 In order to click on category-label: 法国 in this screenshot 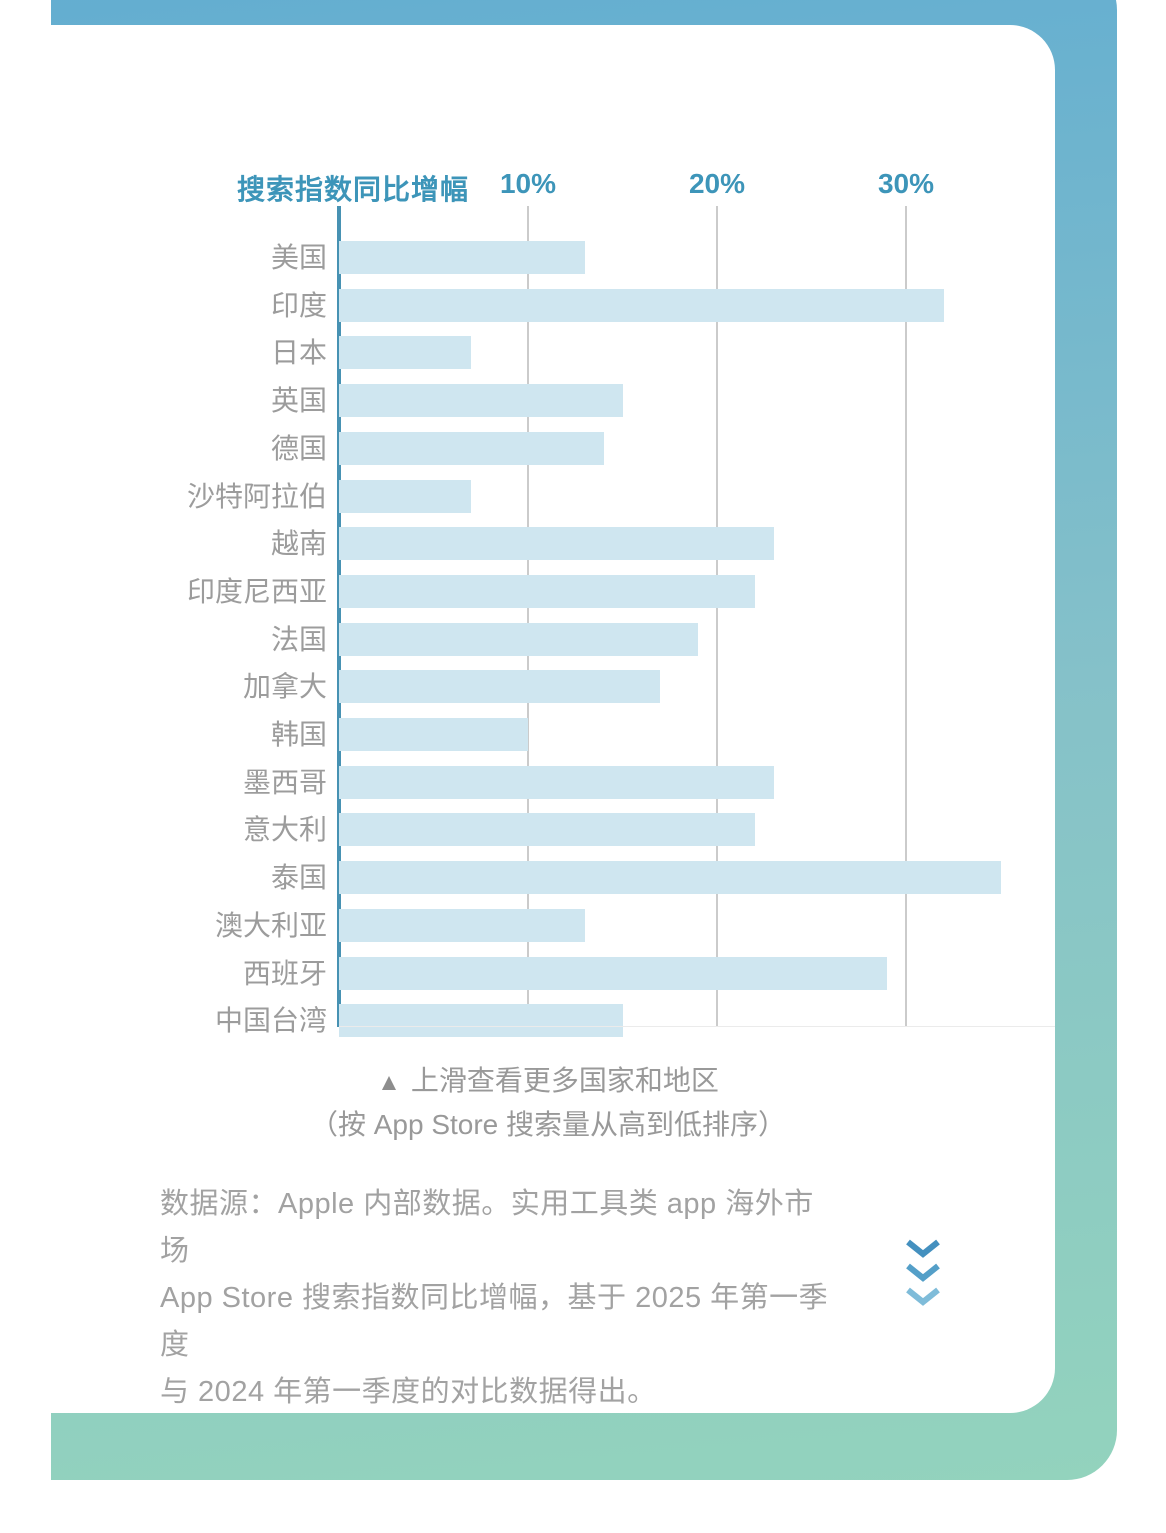, I will do `click(298, 639)`.